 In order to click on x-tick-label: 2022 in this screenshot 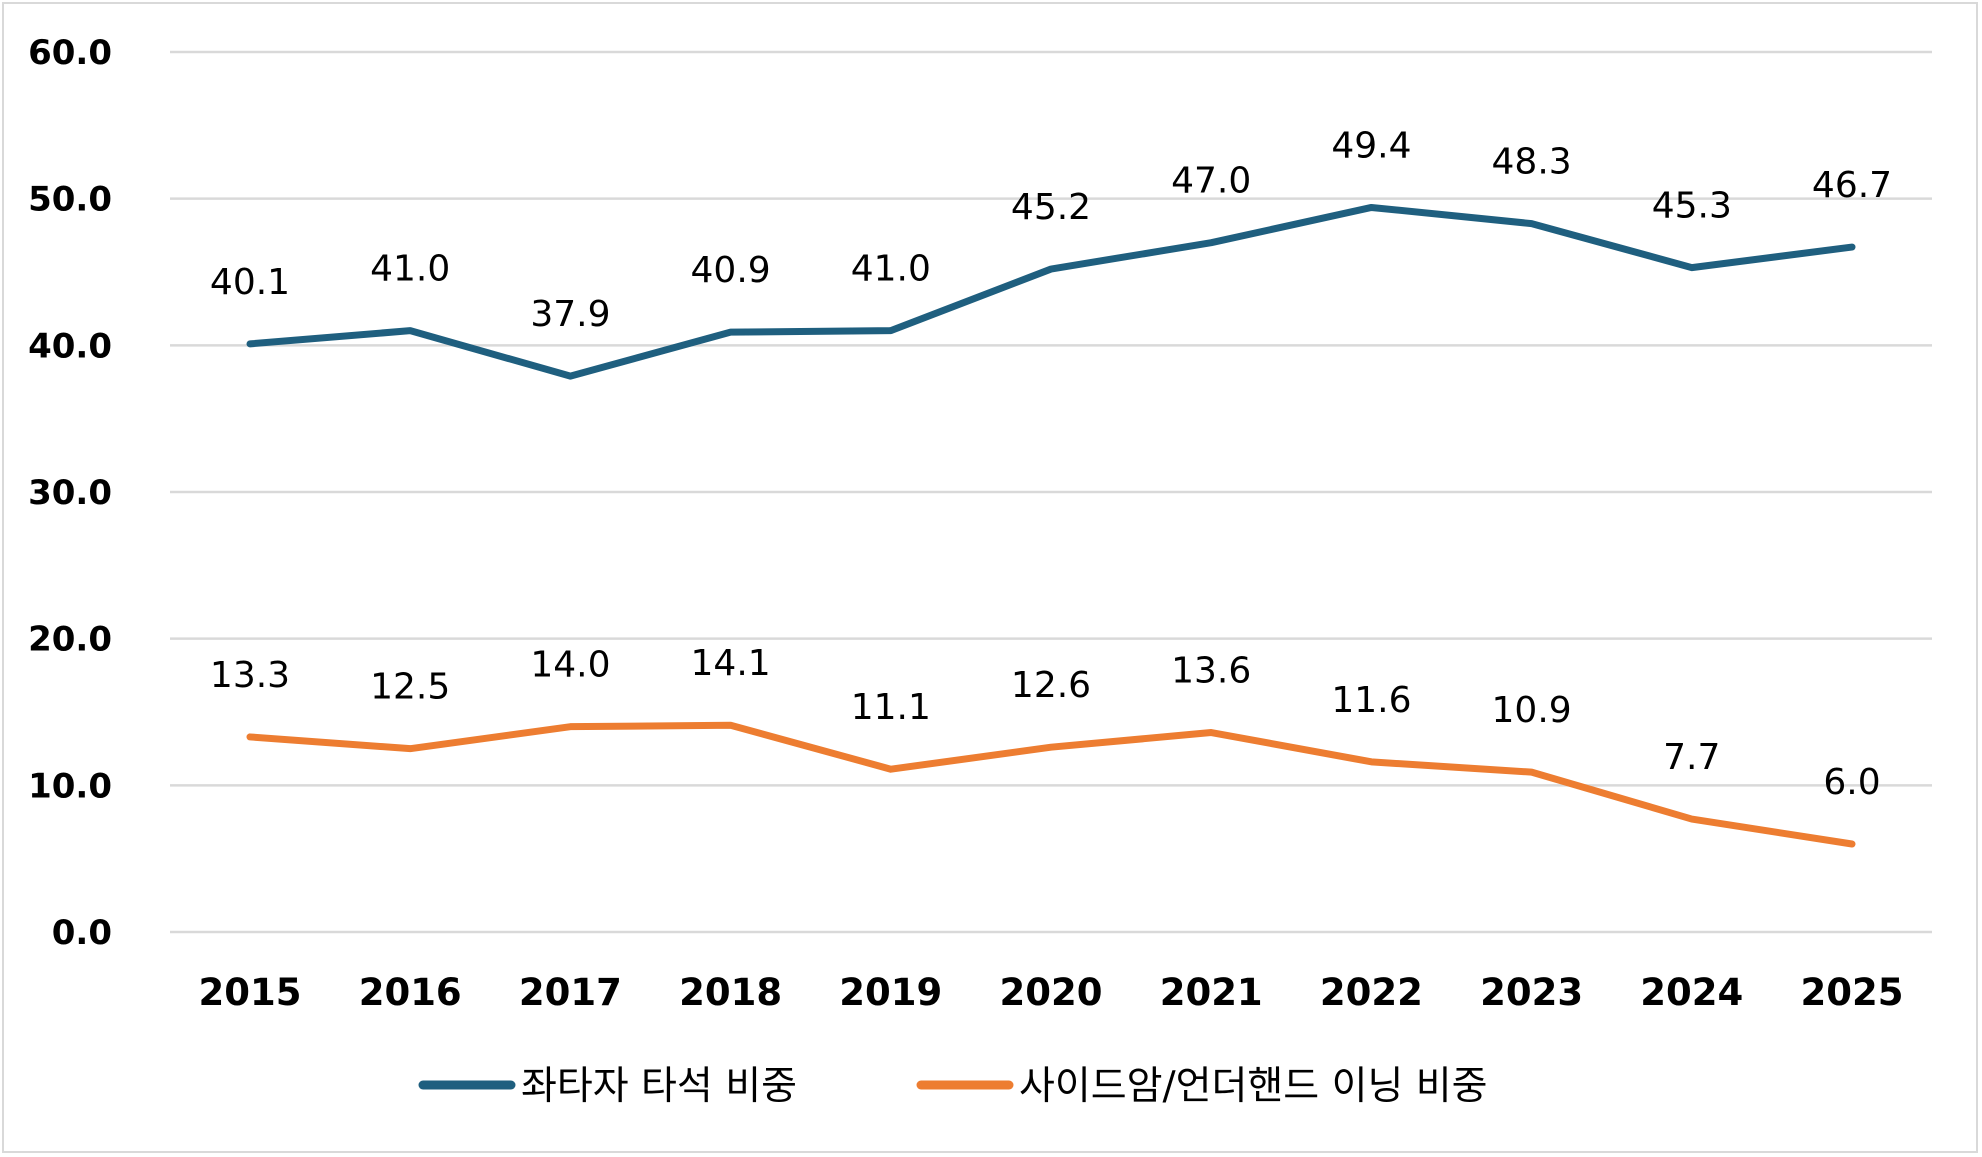, I will do `click(1371, 992)`.